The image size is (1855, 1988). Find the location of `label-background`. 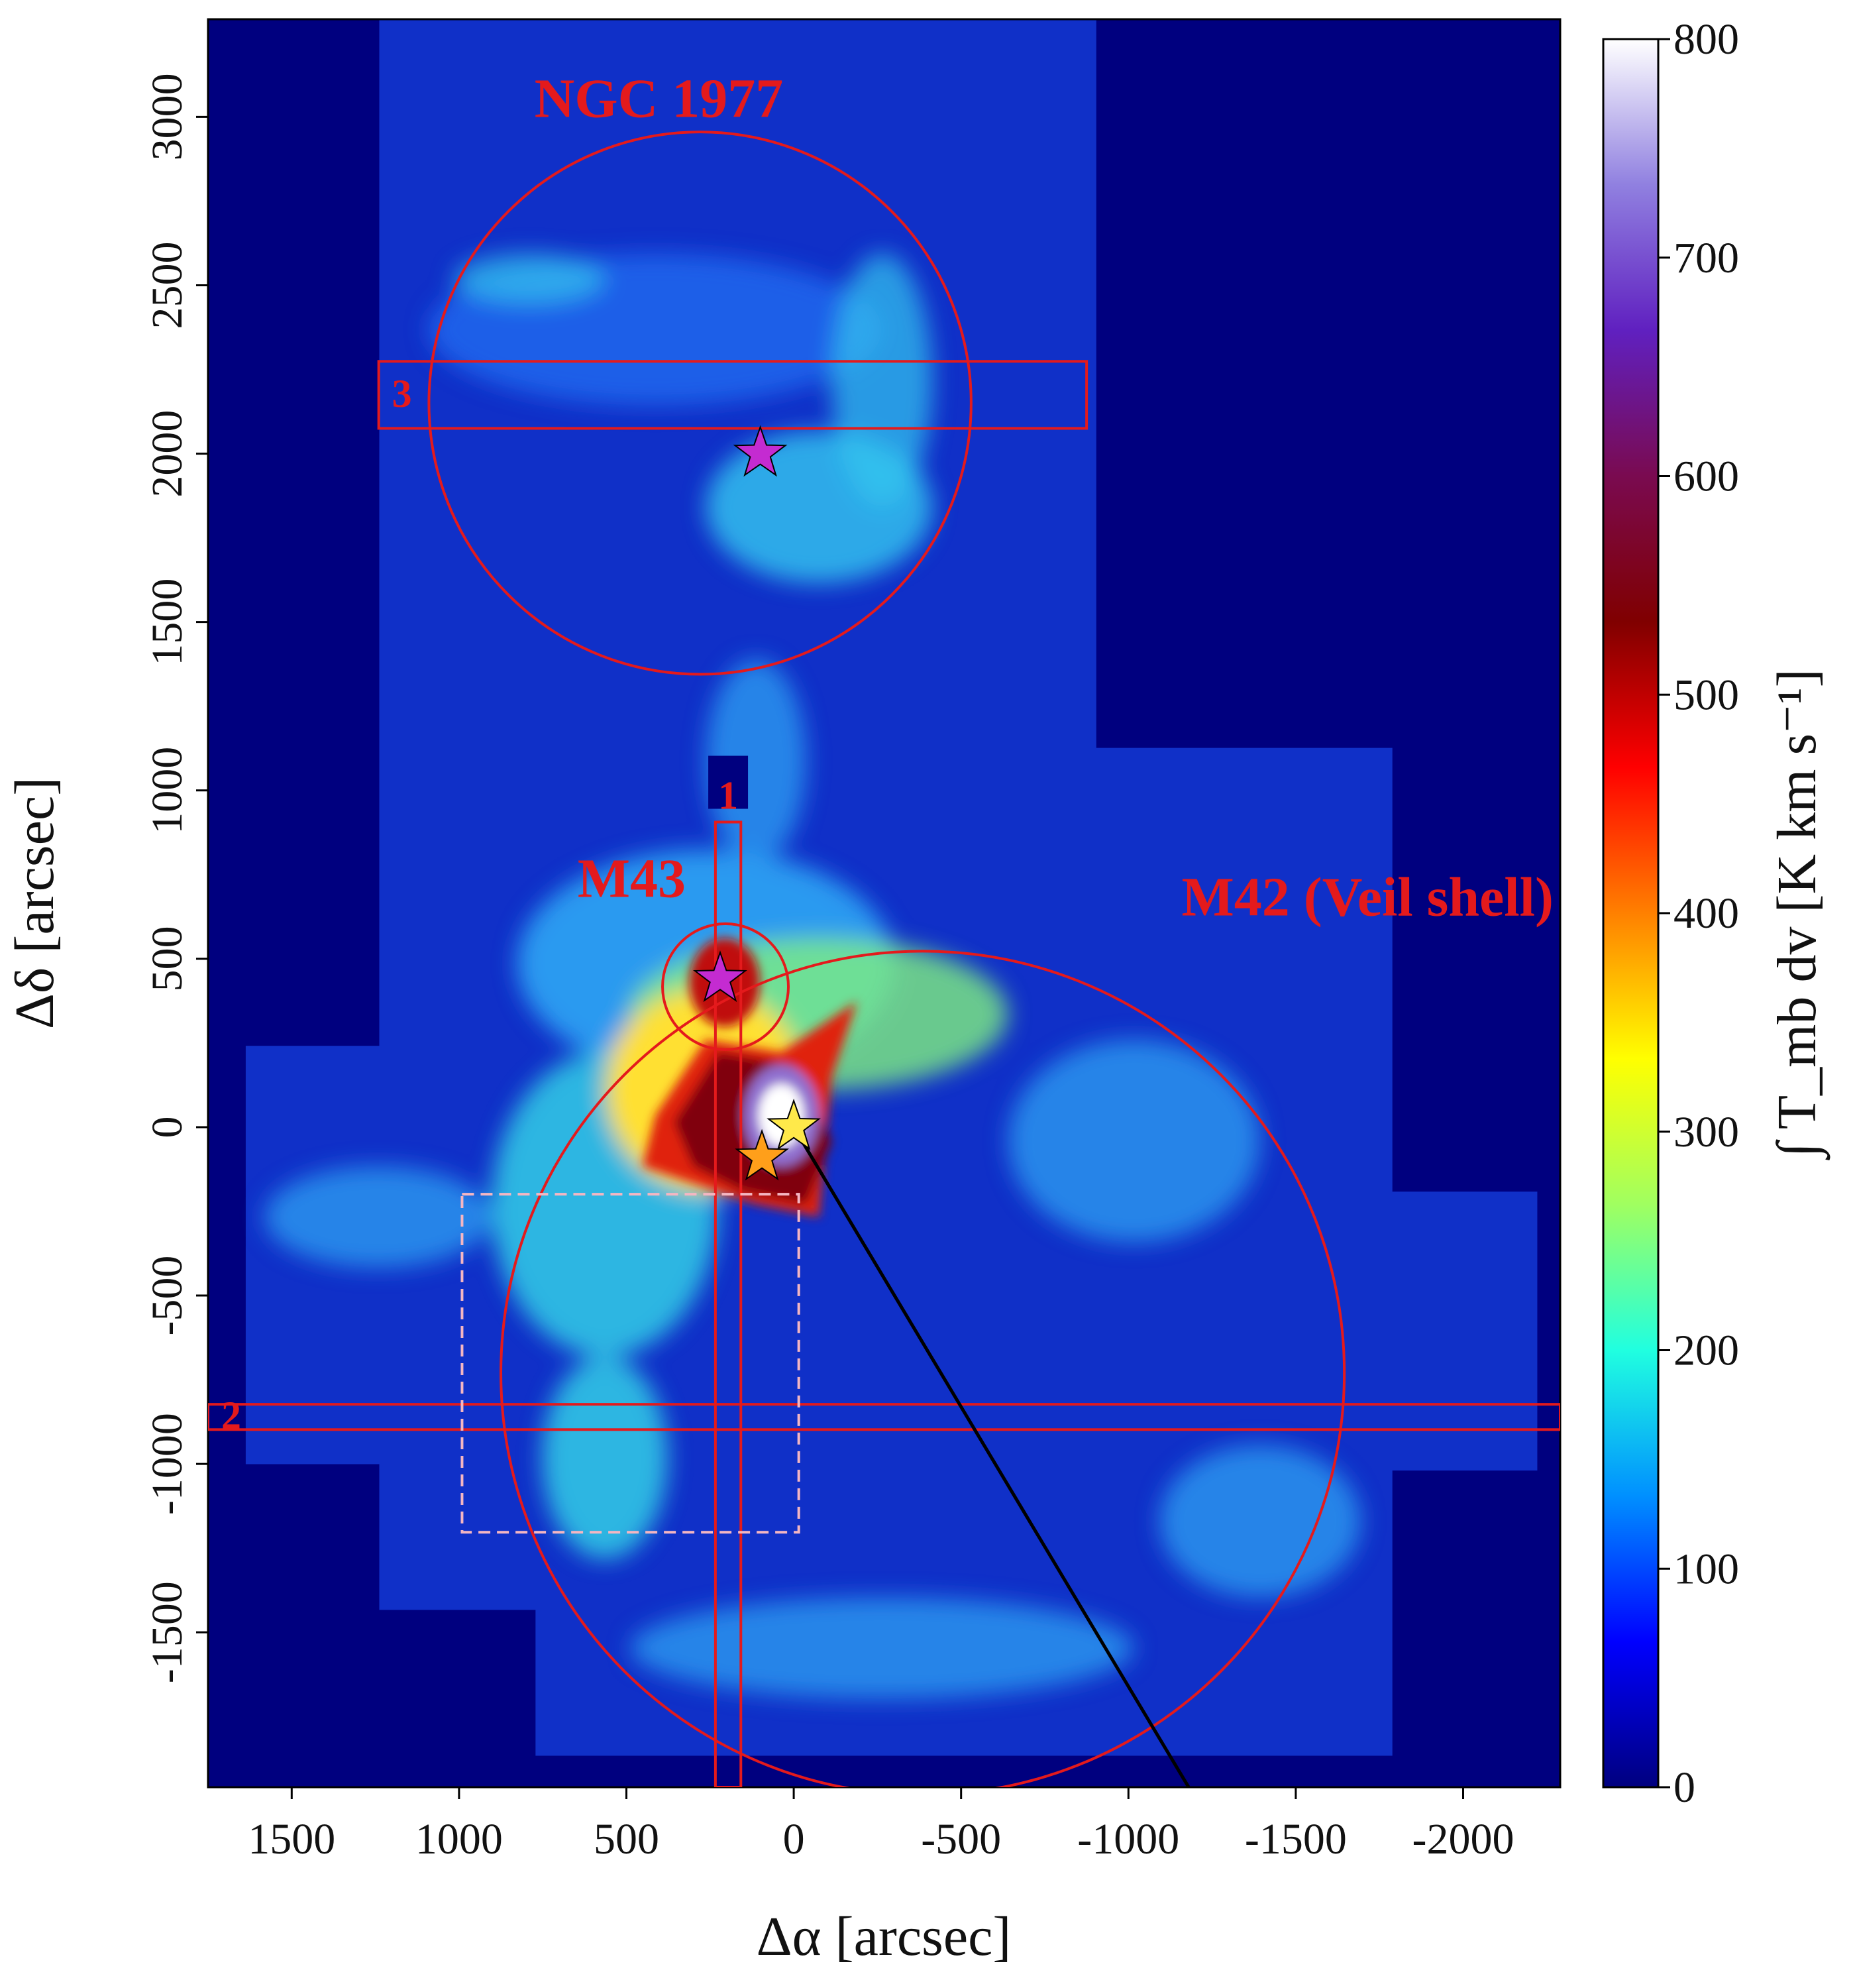

label-background is located at coordinates (728, 782).